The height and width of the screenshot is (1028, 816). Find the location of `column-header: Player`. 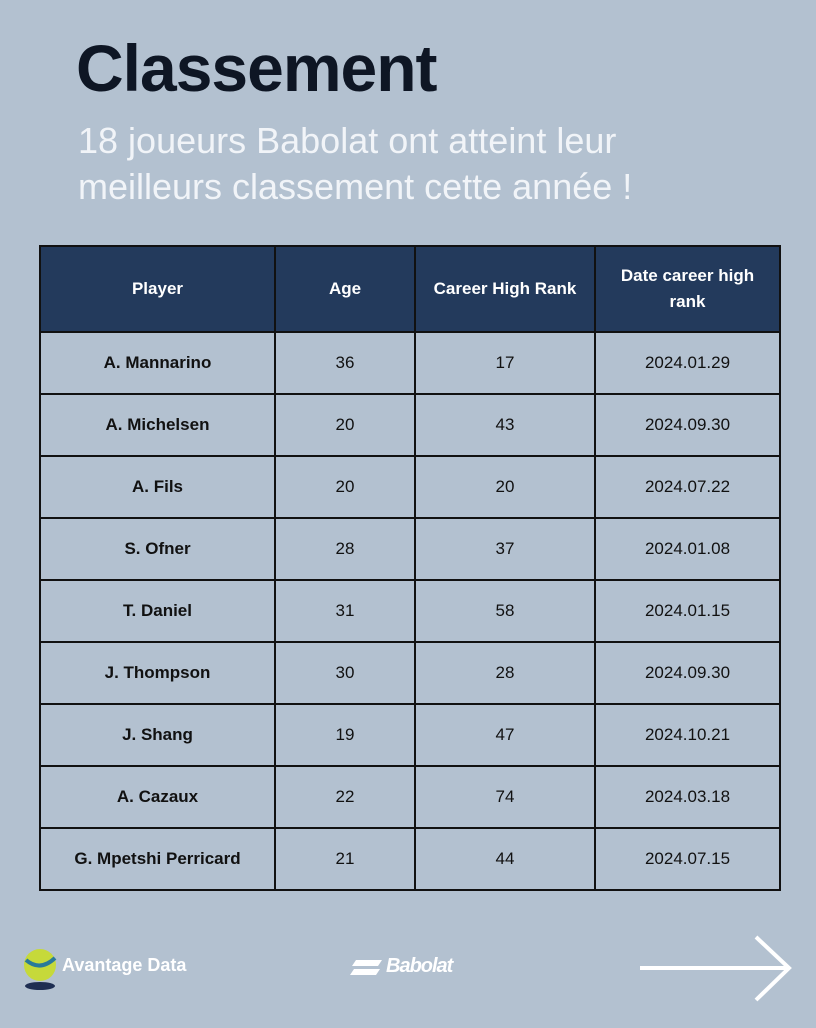

column-header: Player is located at coordinates (157, 289).